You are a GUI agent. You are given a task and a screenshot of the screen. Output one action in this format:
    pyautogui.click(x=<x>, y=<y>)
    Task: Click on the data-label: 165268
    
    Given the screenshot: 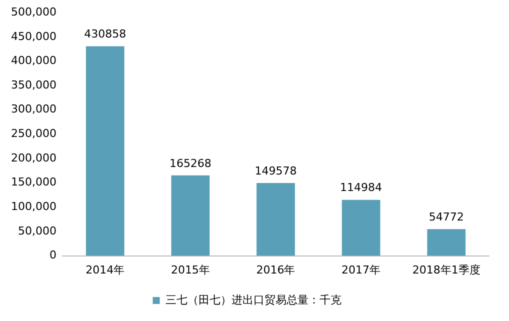 What is the action you would take?
    pyautogui.click(x=190, y=163)
    